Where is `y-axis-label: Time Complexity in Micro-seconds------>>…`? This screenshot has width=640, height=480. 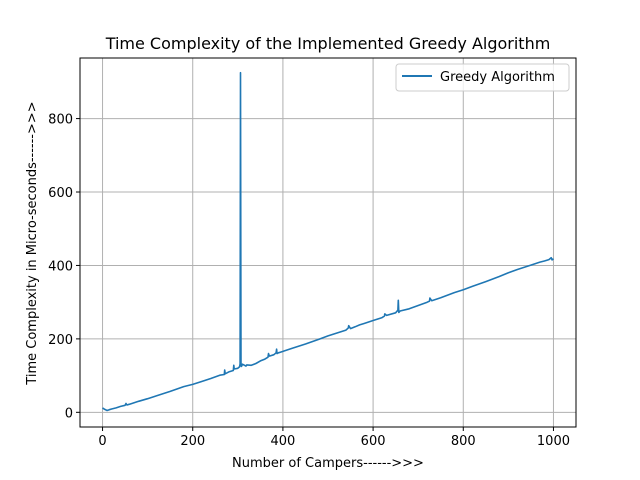 y-axis-label: Time Complexity in Micro-seconds------>>… is located at coordinates (32, 243).